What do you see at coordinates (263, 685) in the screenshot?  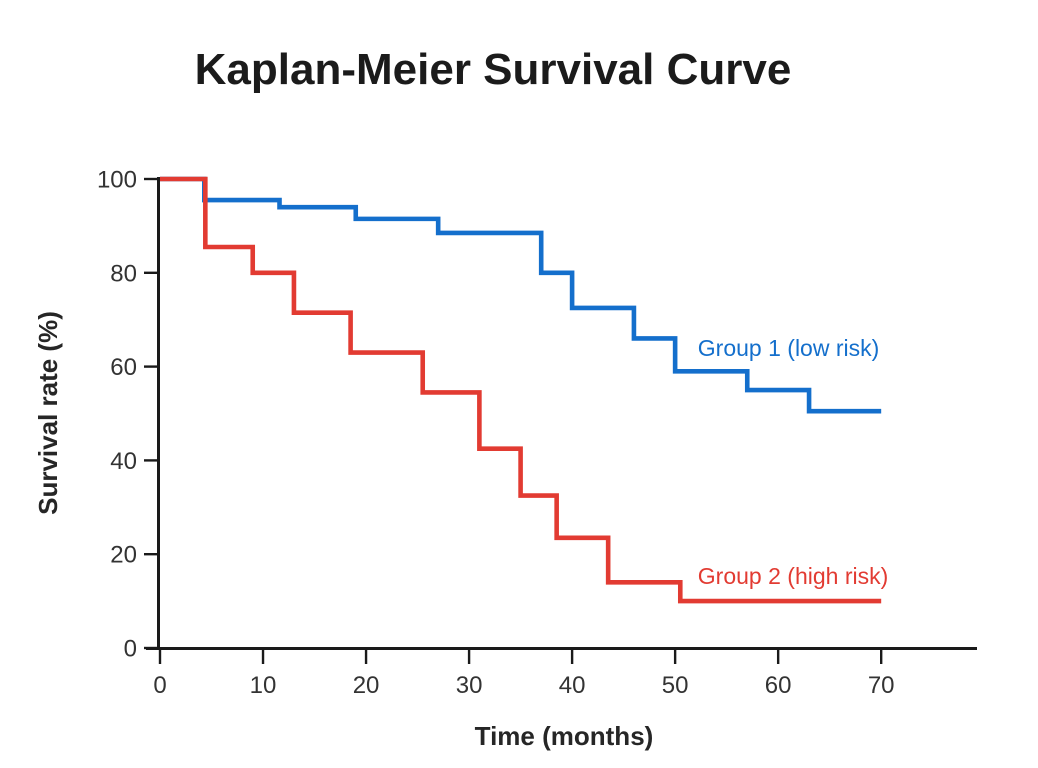 I see `x-tick-label: 10` at bounding box center [263, 685].